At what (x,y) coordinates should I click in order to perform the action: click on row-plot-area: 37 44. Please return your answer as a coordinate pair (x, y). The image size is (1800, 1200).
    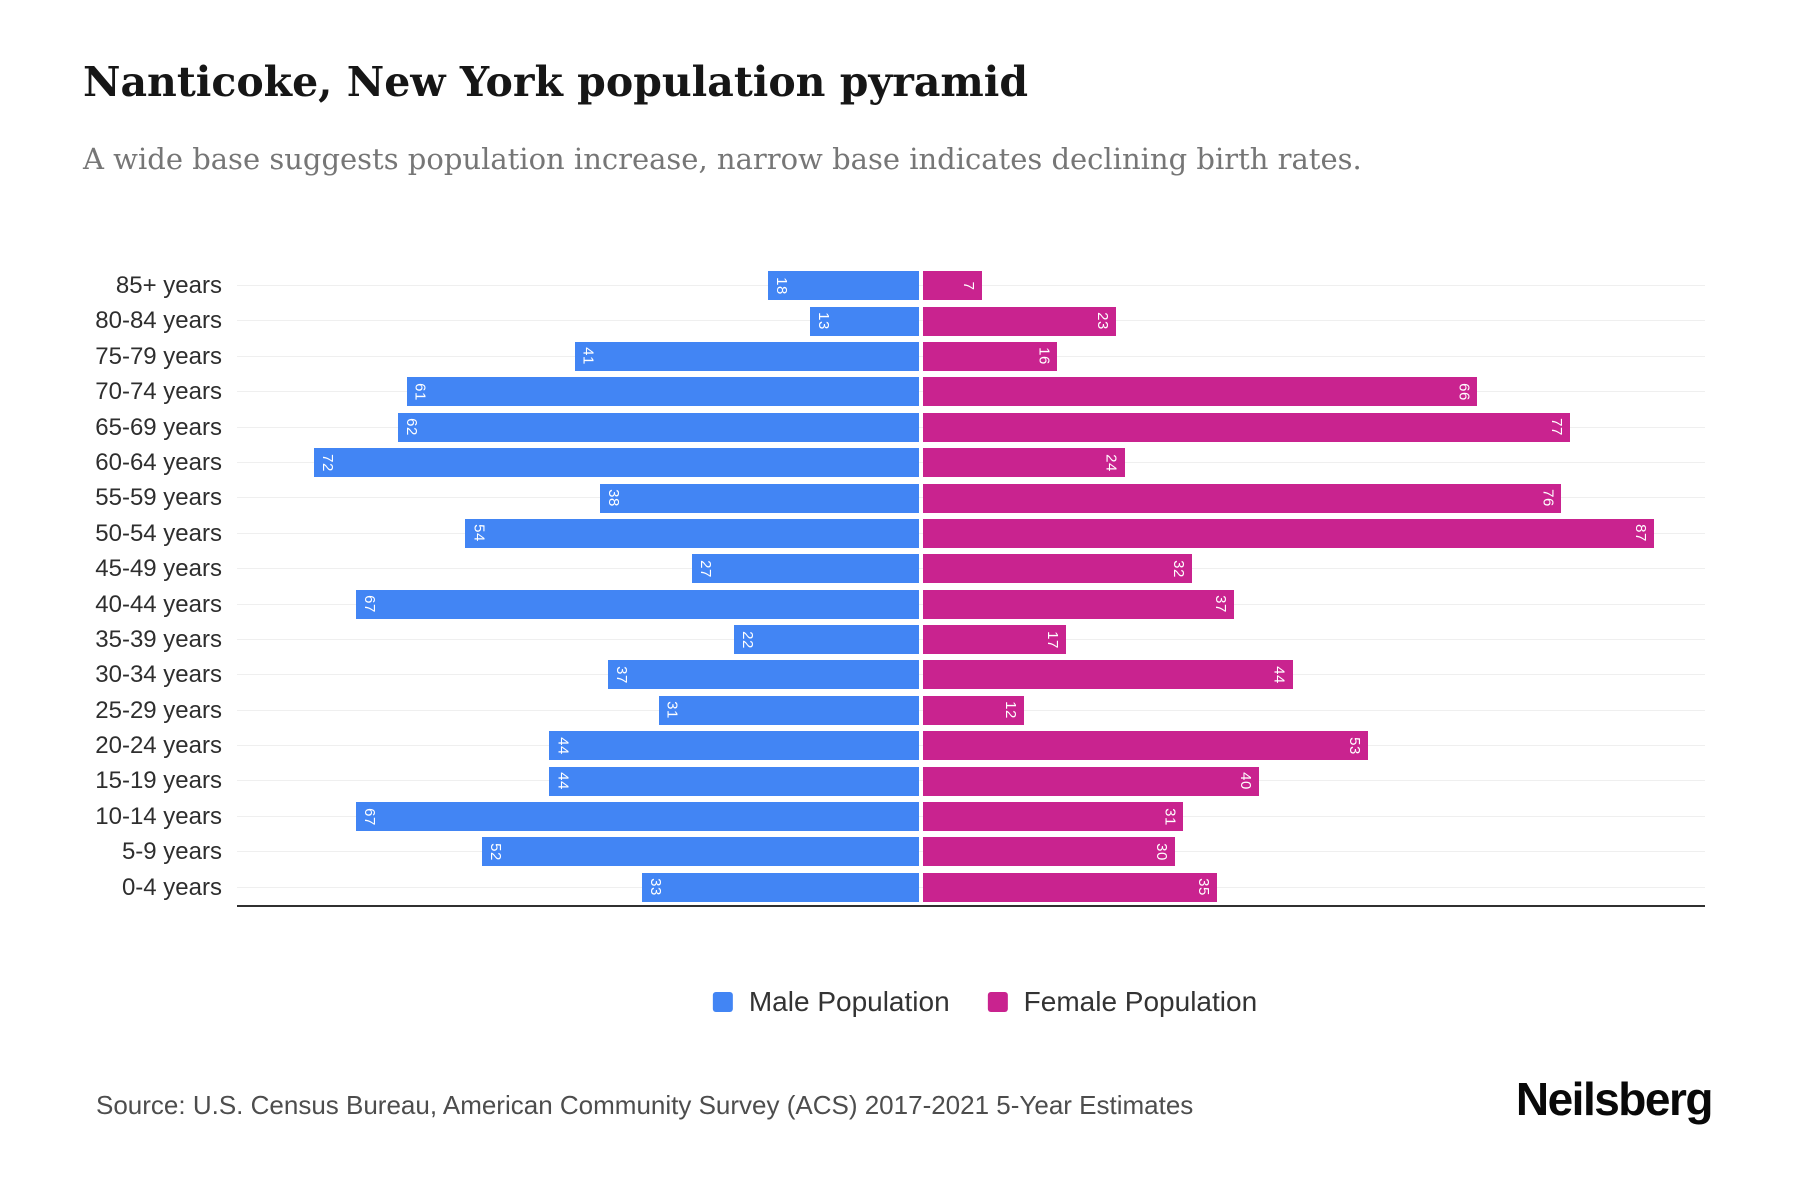
    Looking at the image, I should click on (971, 674).